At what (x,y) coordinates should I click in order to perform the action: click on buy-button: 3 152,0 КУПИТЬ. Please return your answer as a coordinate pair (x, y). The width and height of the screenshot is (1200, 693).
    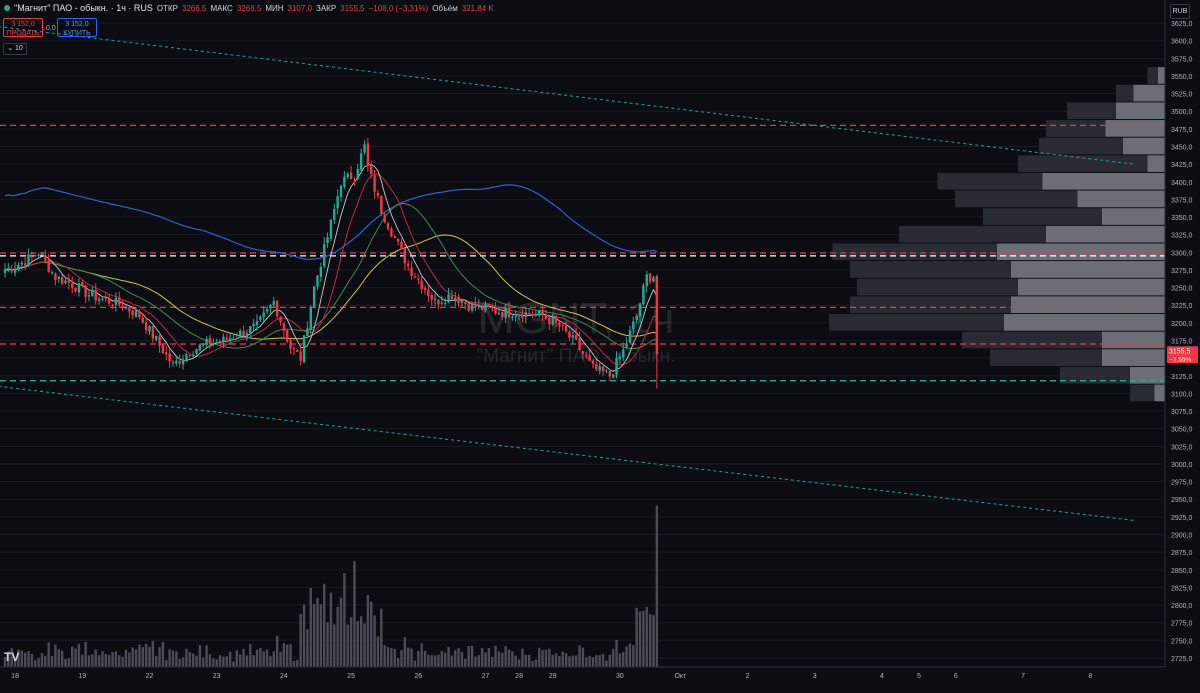
    Looking at the image, I should click on (77, 27).